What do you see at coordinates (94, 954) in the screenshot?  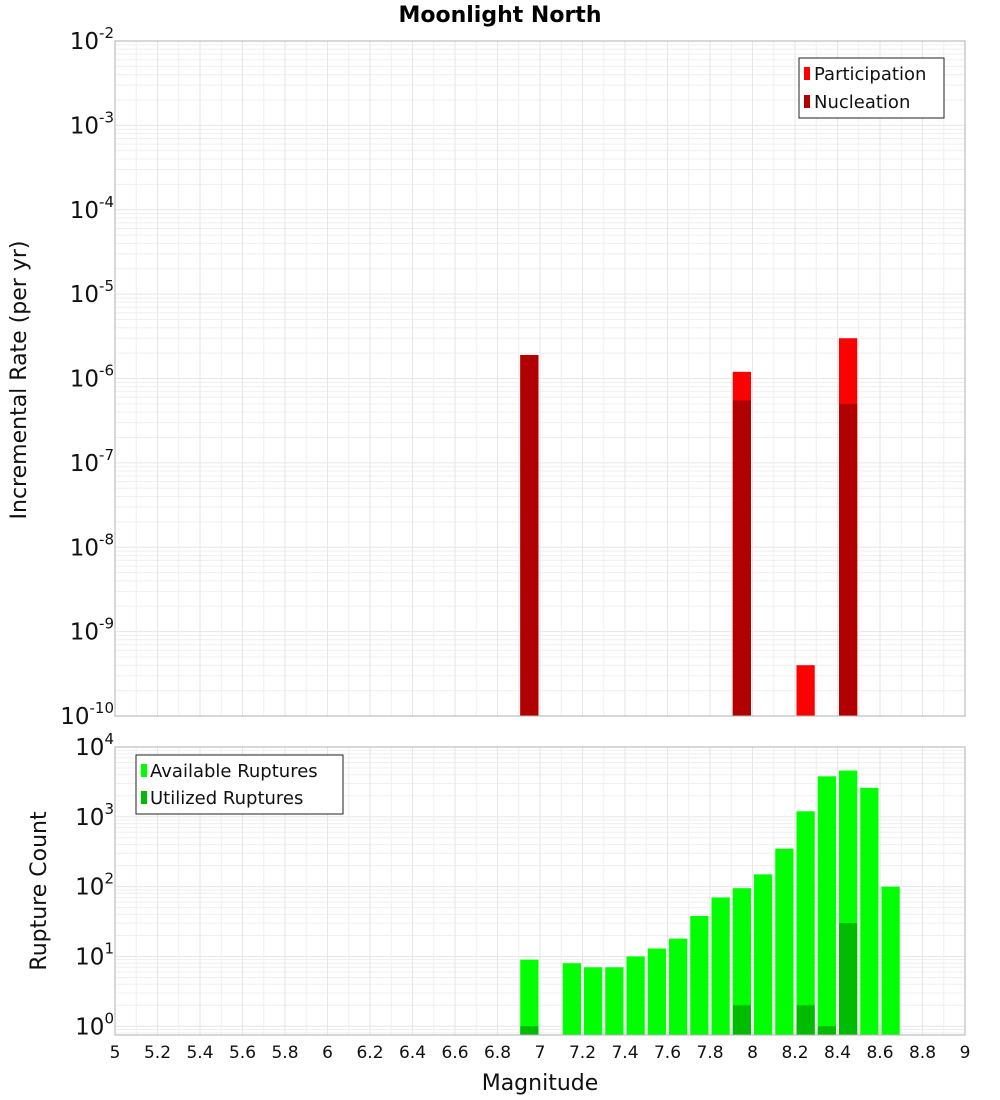 I see `y-tick-label: 10¹` at bounding box center [94, 954].